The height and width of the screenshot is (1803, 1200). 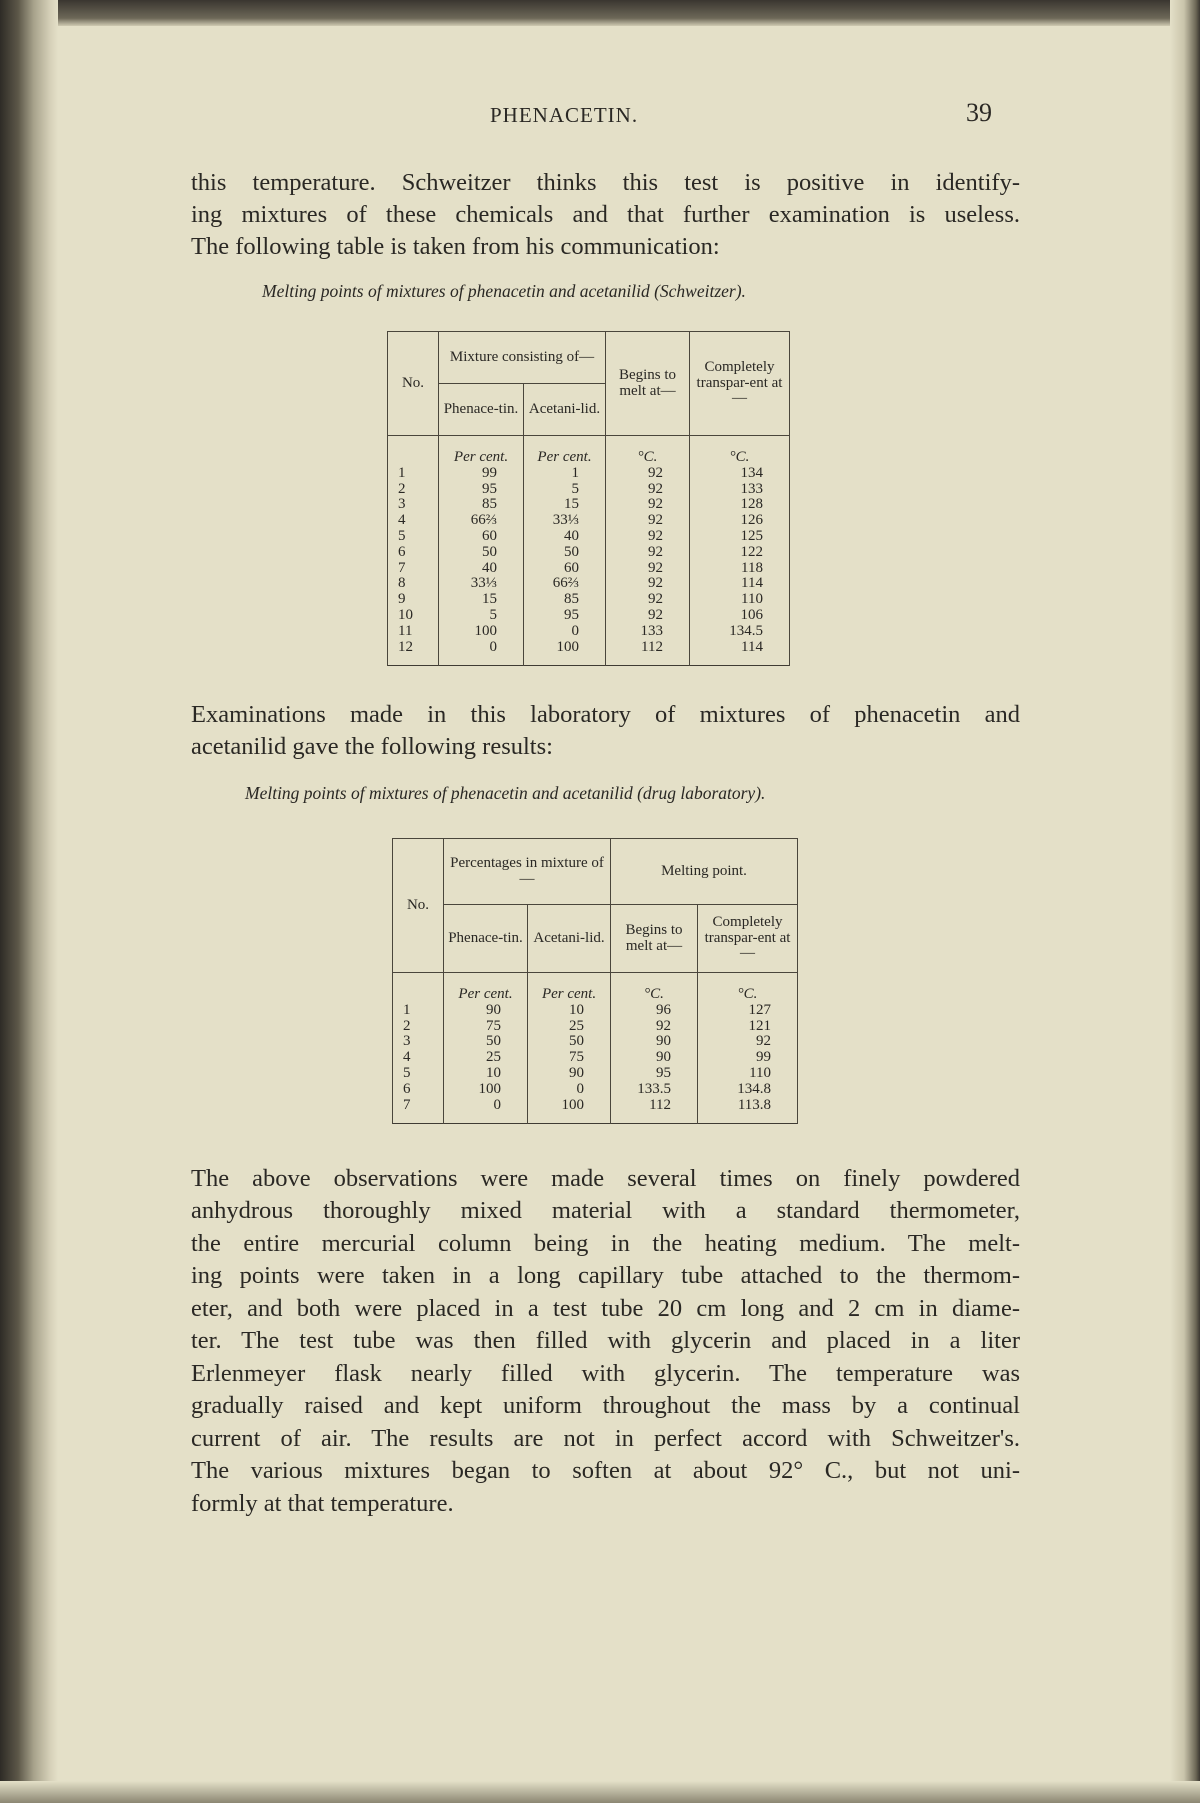 What do you see at coordinates (739, 552) in the screenshot?
I see `table1-cell: 122` at bounding box center [739, 552].